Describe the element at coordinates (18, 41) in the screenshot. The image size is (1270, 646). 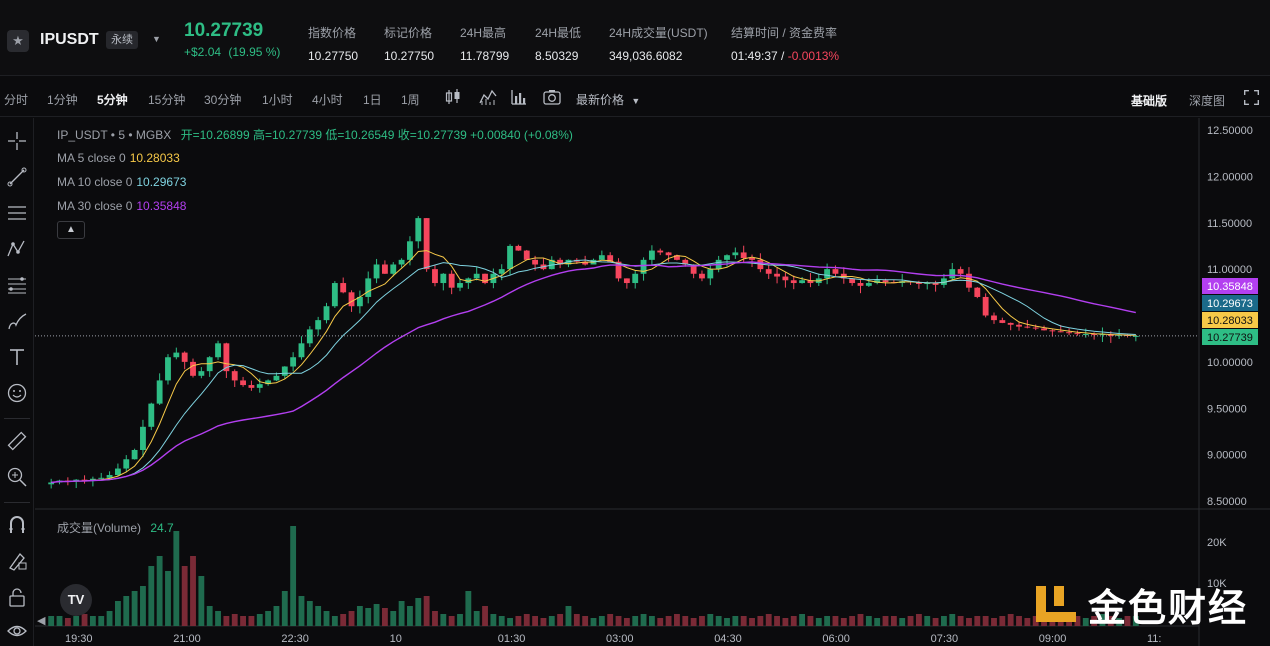
I see `favorite-star-icon: ★` at that location.